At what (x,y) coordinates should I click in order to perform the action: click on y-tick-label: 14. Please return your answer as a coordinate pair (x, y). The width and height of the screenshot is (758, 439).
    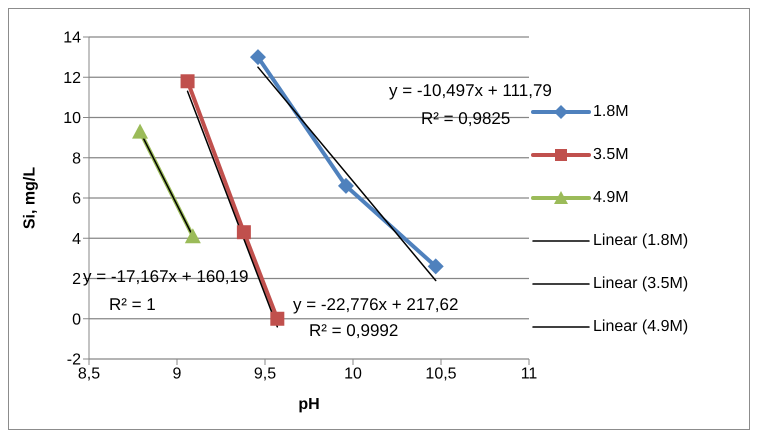
    Looking at the image, I should click on (72, 38).